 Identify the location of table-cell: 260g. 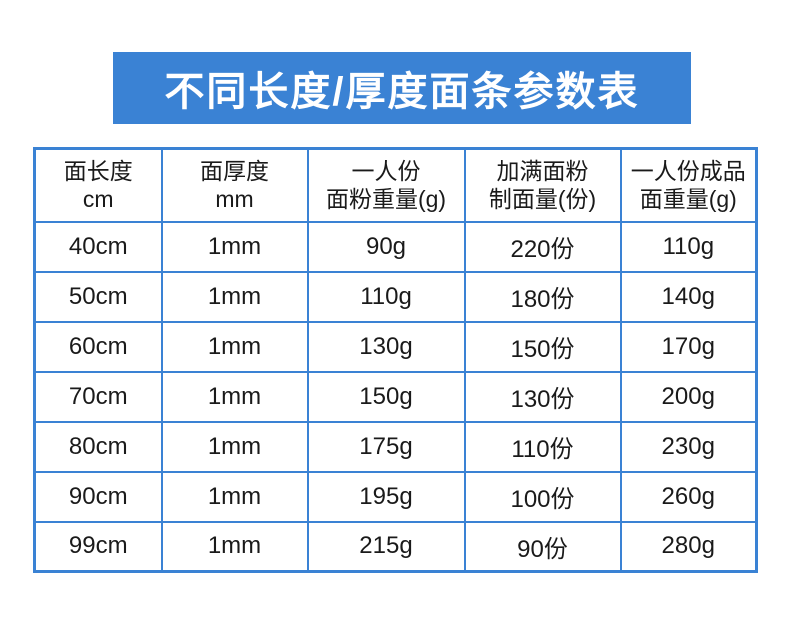
(688, 496).